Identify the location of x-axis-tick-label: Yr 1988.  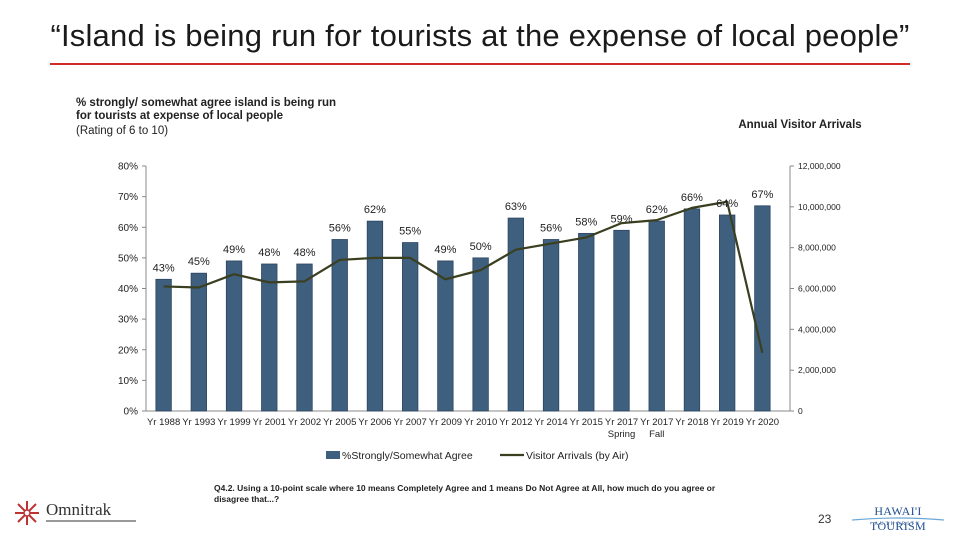
(163, 422).